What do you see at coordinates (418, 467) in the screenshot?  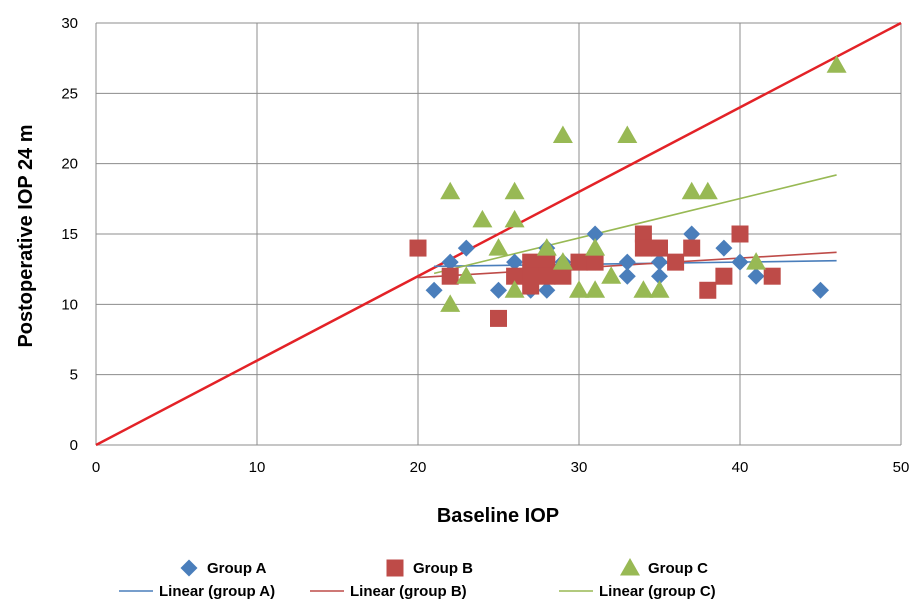 I see `x-tick-label: 20` at bounding box center [418, 467].